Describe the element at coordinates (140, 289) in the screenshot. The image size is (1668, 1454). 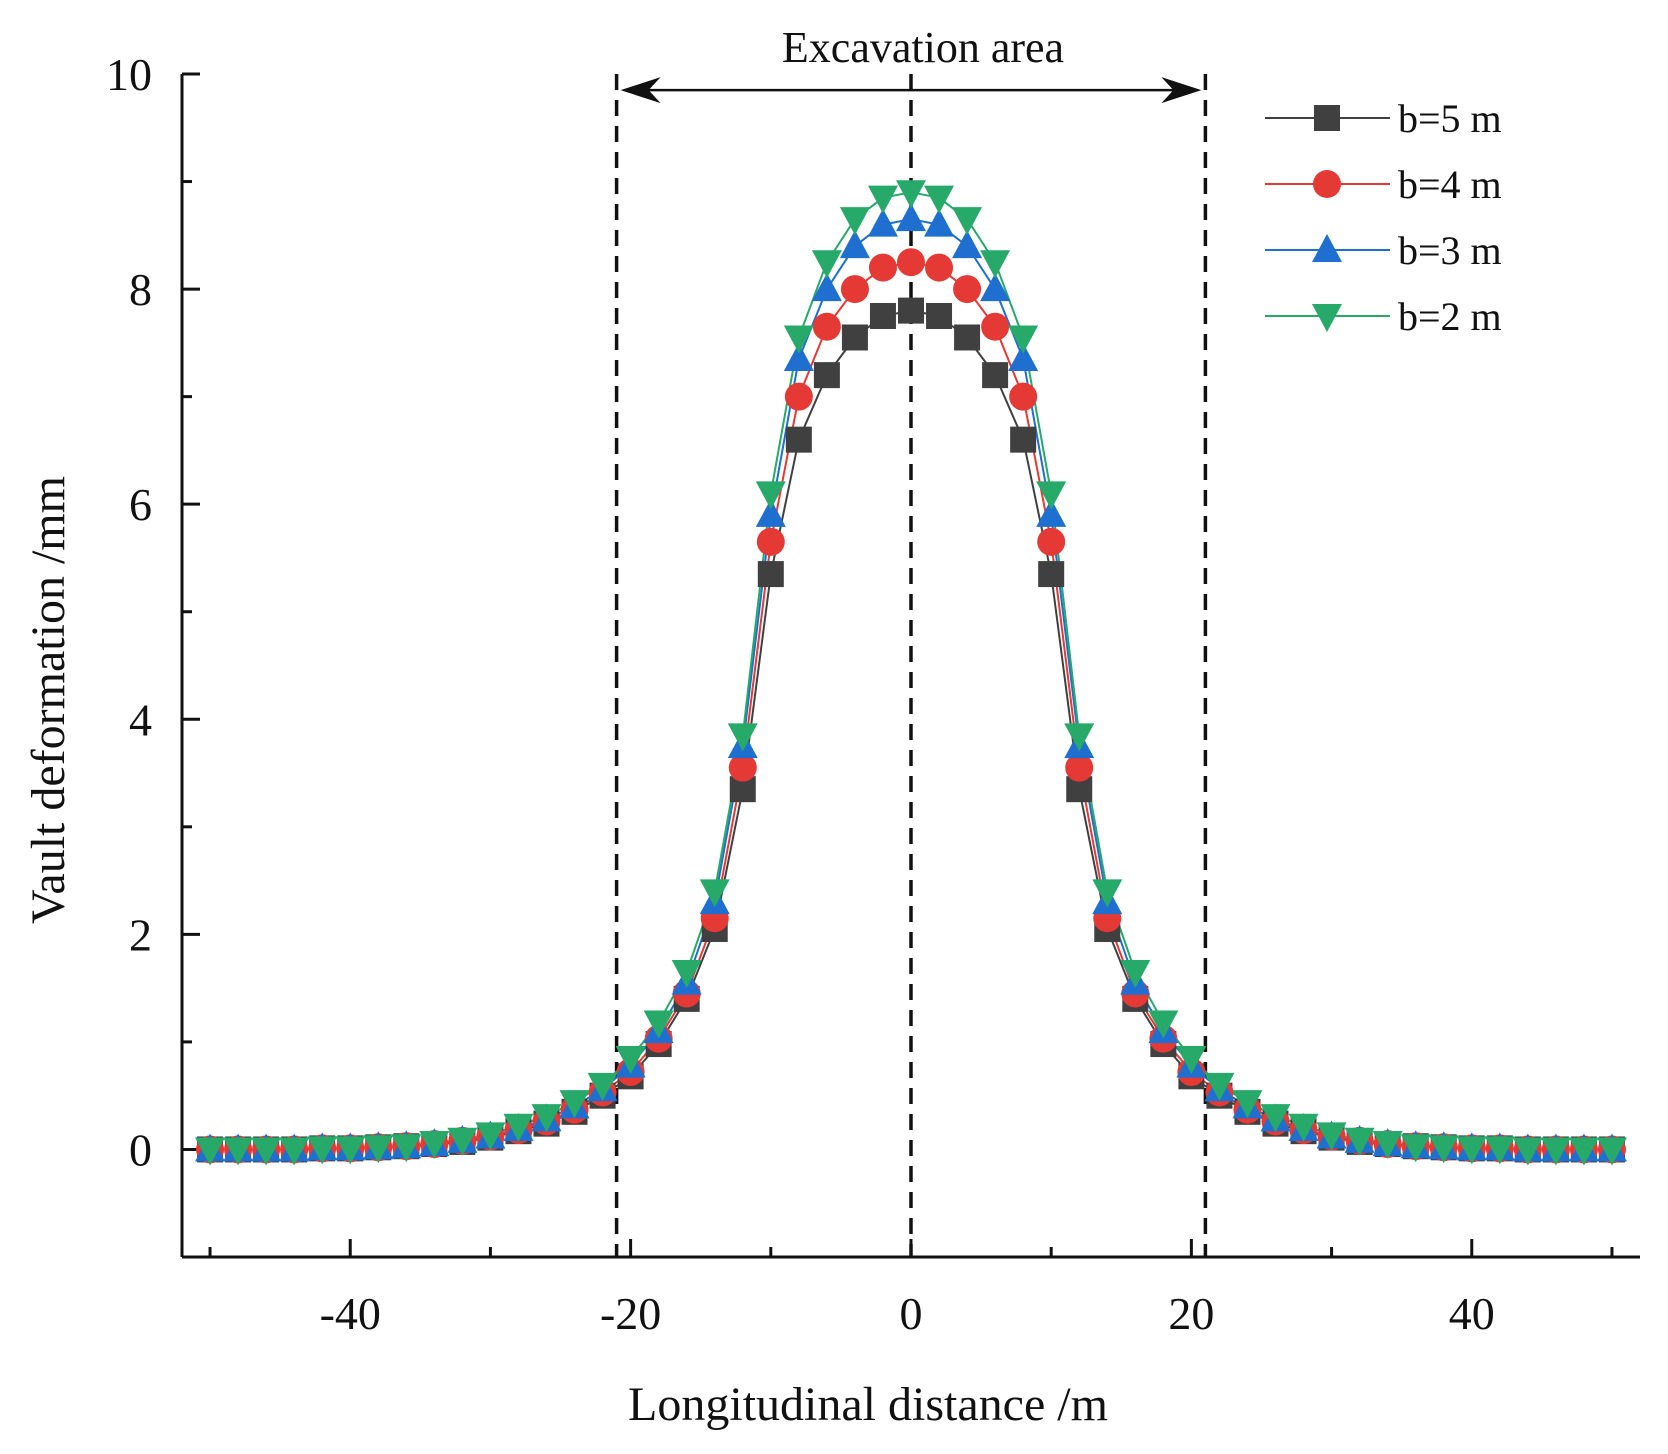
I see `y-tick-label: 8` at that location.